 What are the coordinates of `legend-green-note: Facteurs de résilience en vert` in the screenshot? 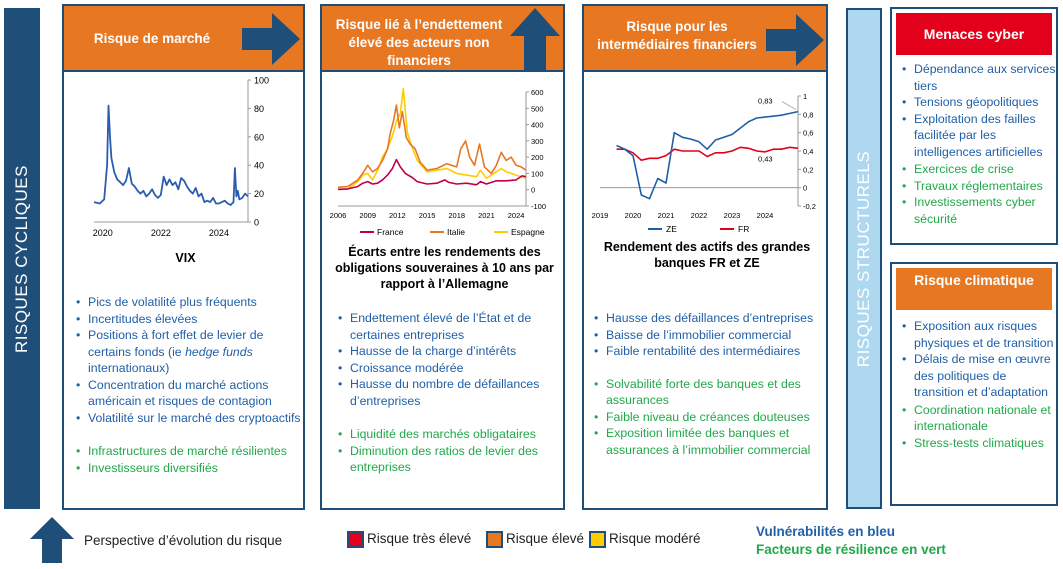 It's located at (851, 549).